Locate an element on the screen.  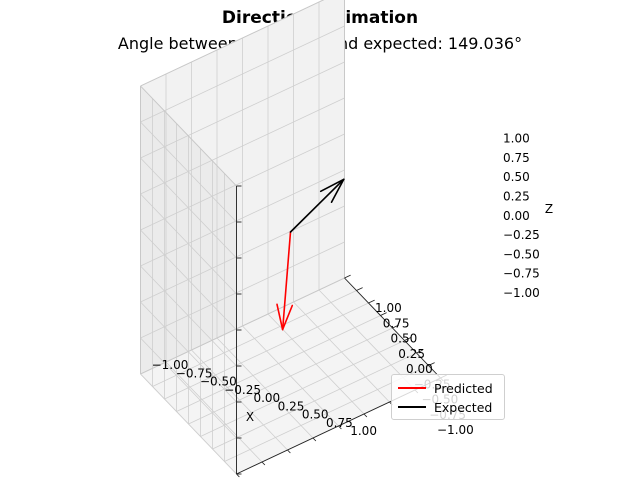
y-tick-label: 0.50 is located at coordinates (404, 339).